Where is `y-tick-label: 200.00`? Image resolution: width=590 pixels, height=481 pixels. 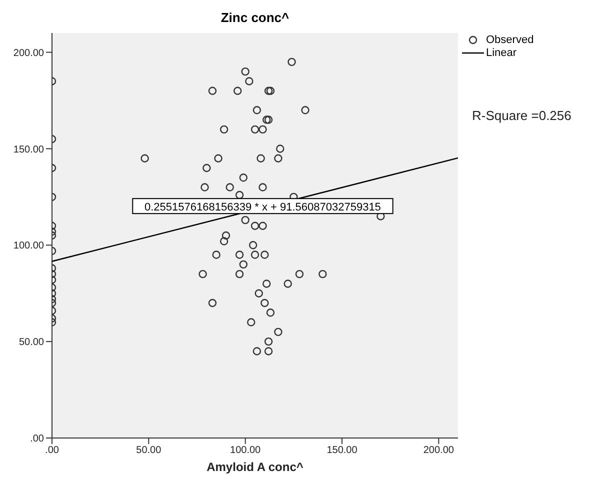 y-tick-label: 200.00 is located at coordinates (28, 53).